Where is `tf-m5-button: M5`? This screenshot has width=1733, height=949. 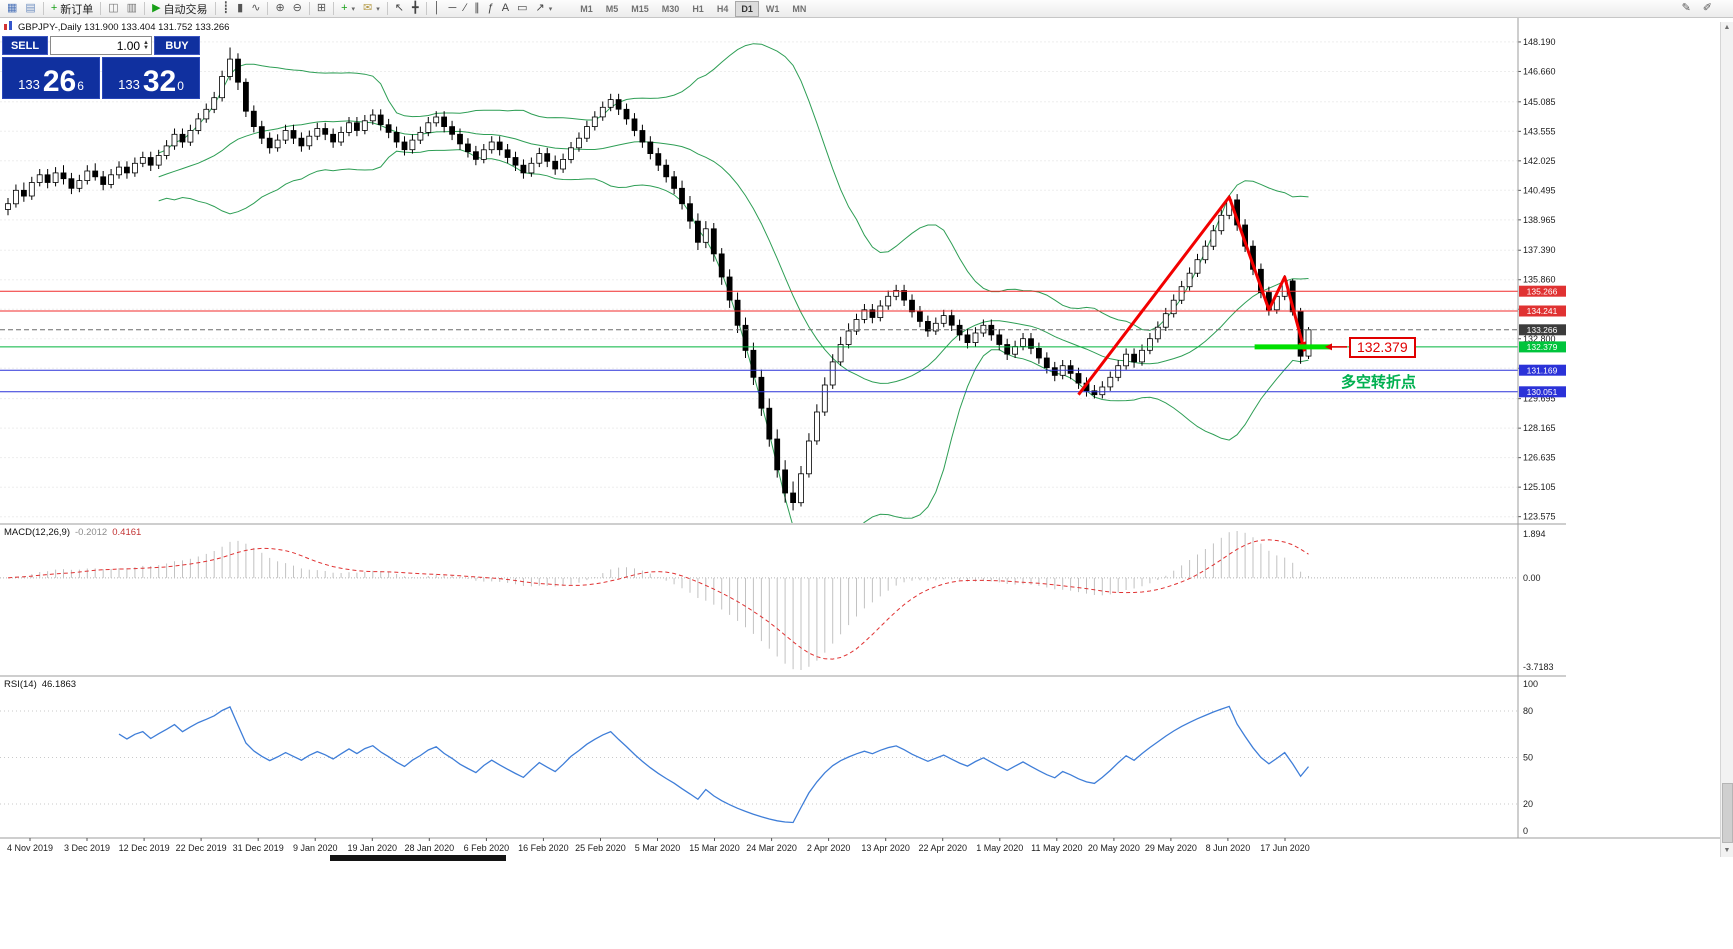 tf-m5-button: M5 is located at coordinates (612, 8).